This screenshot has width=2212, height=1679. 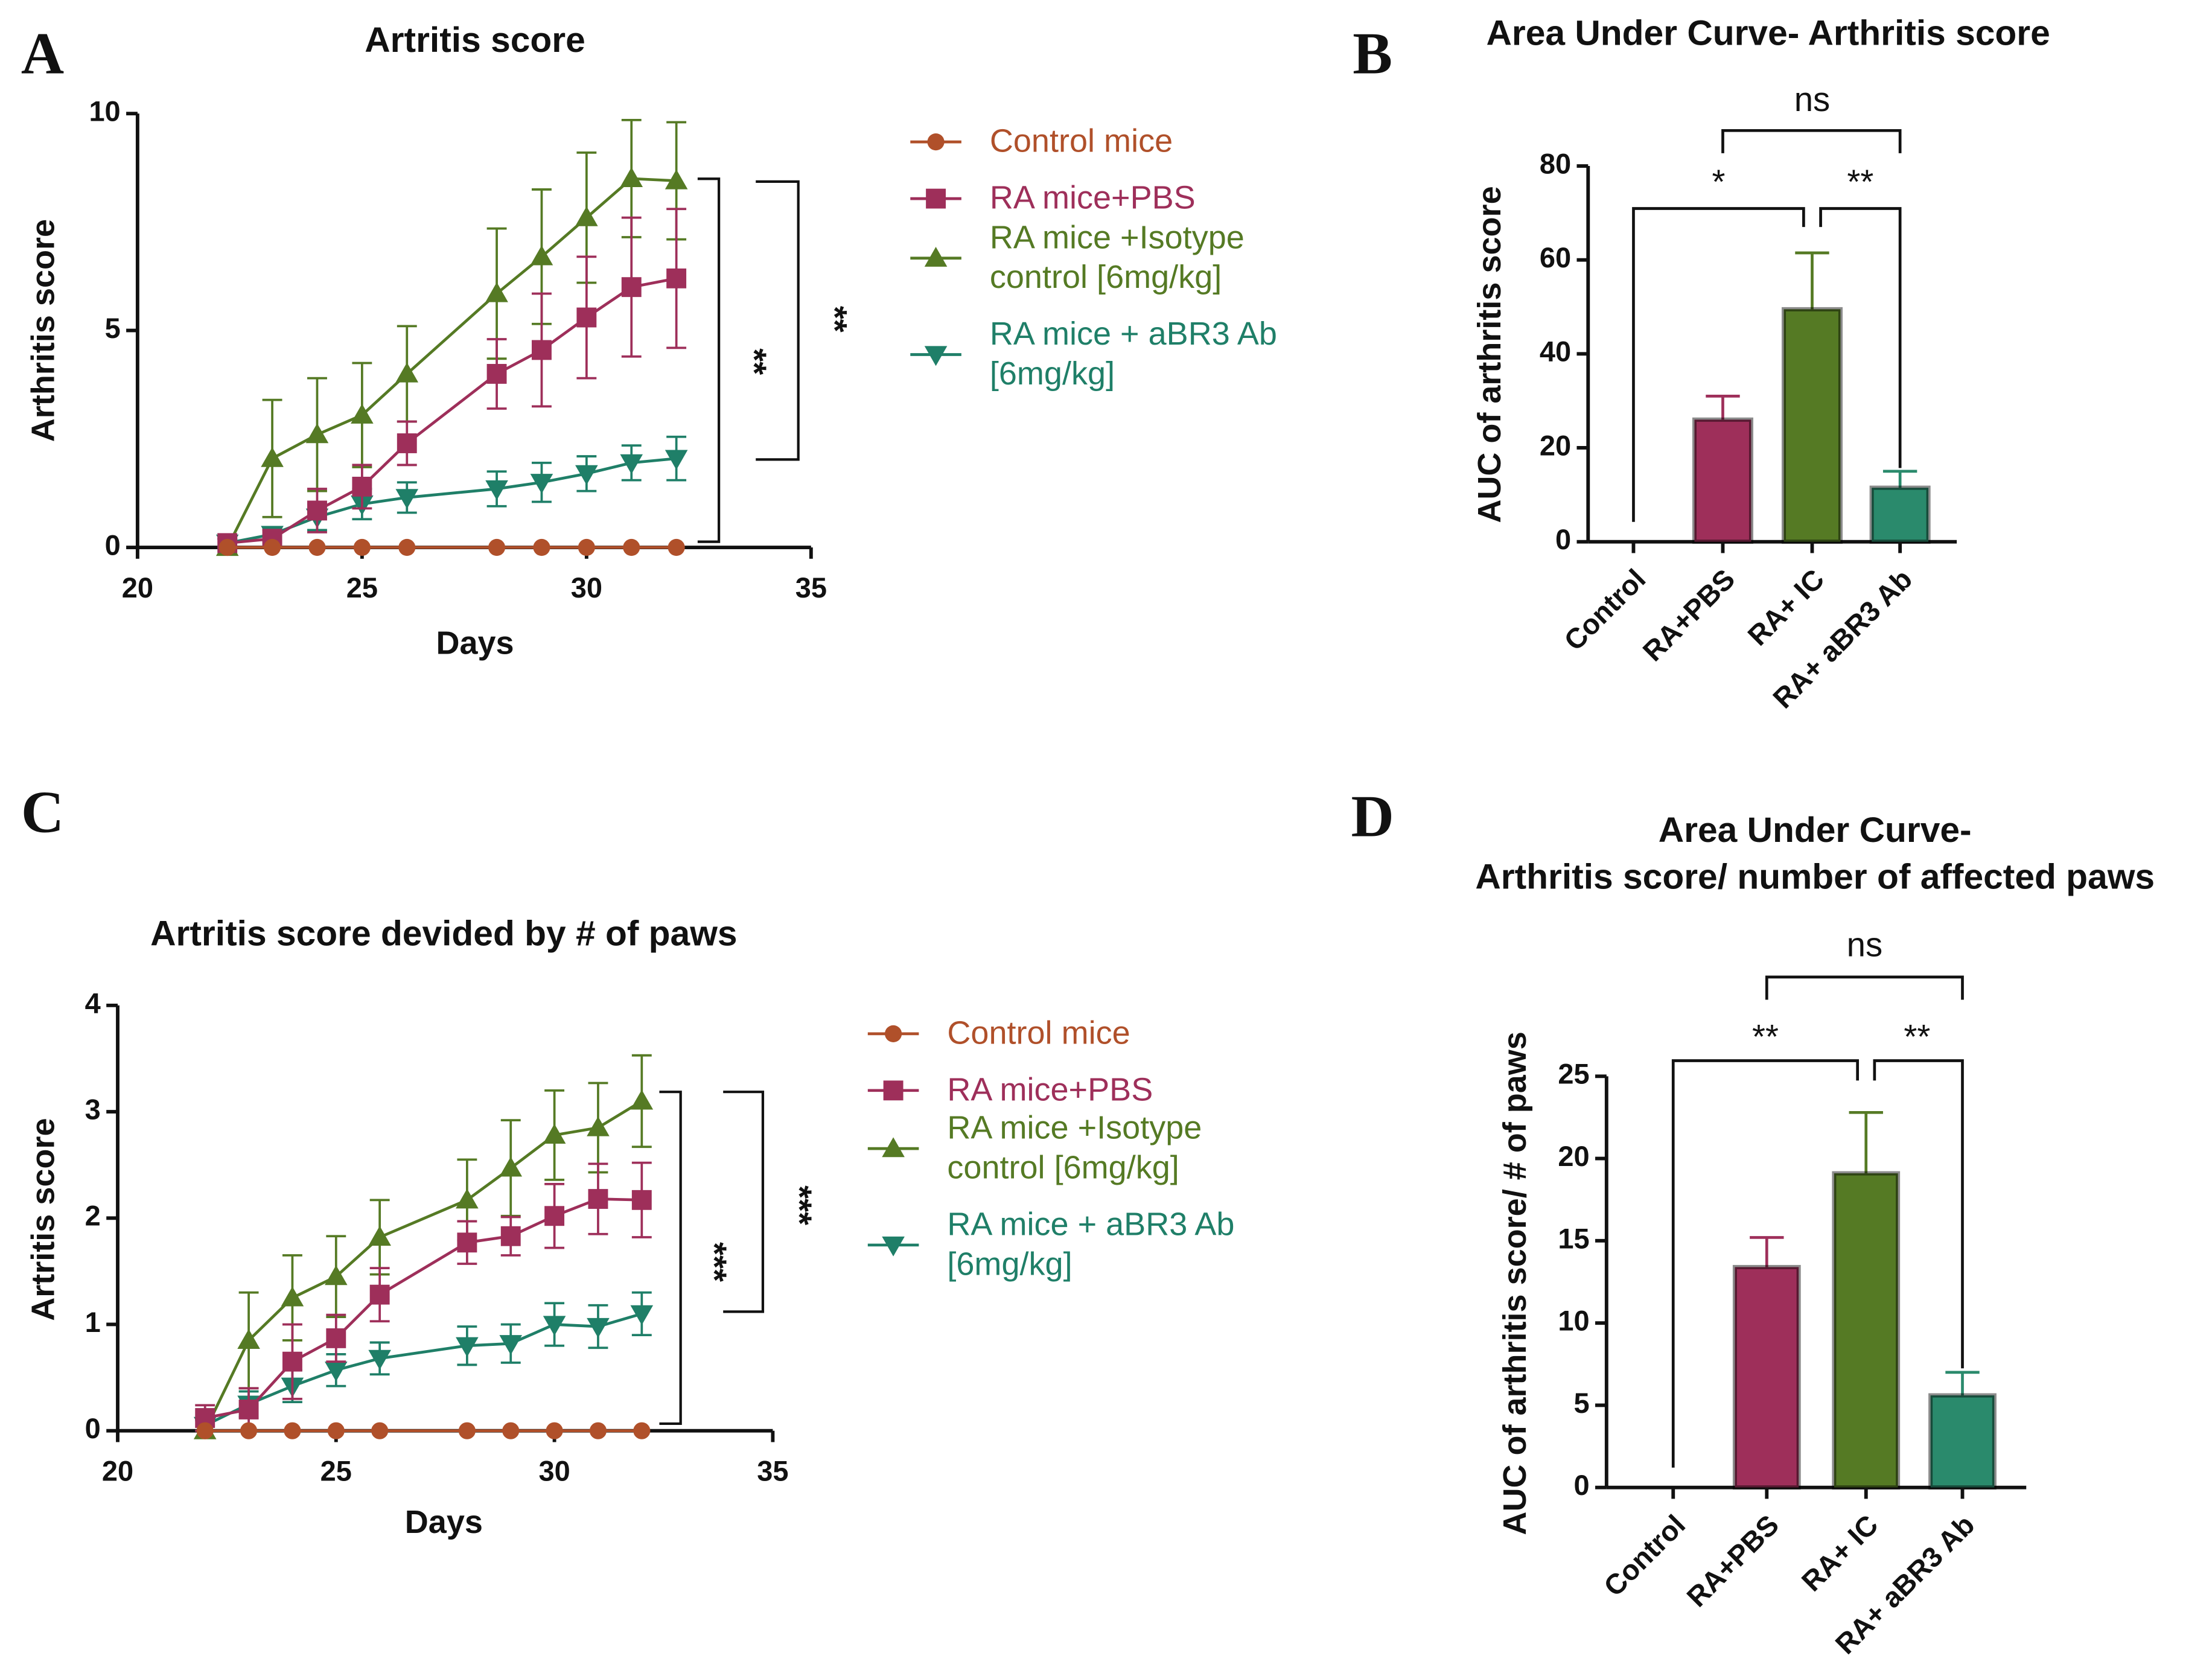 I want to click on y-tick-label: 5, so click(x=113, y=328).